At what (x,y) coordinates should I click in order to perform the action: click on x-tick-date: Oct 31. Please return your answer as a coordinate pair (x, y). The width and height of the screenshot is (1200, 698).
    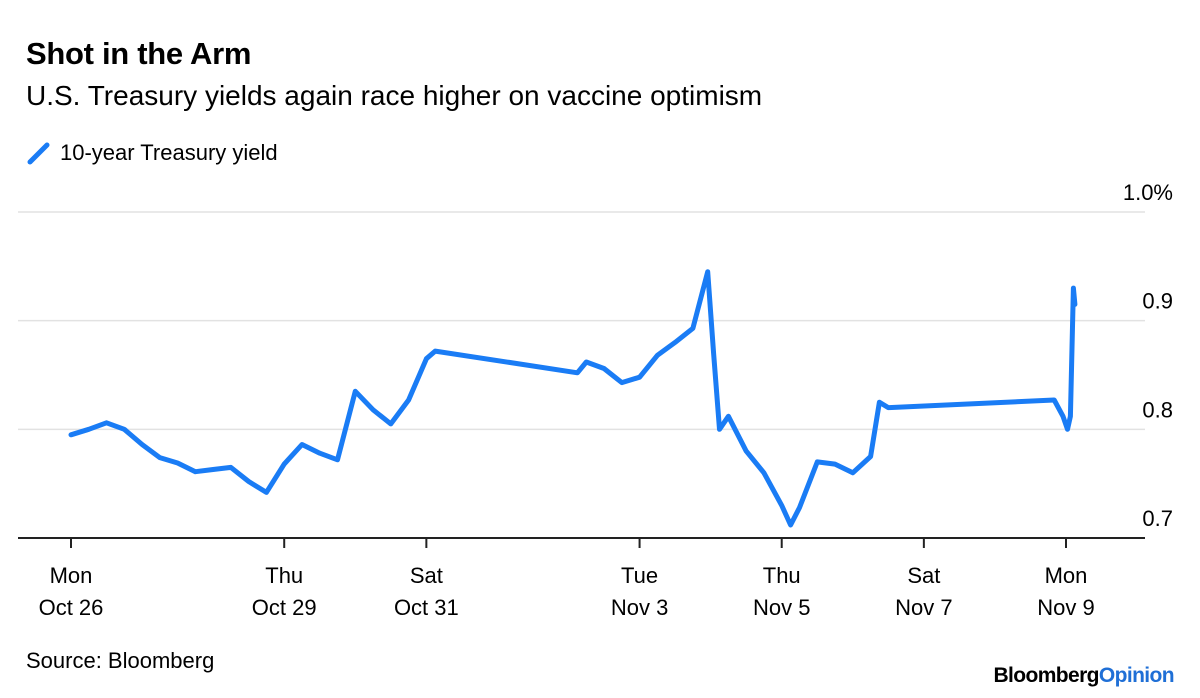
    Looking at the image, I should click on (426, 607).